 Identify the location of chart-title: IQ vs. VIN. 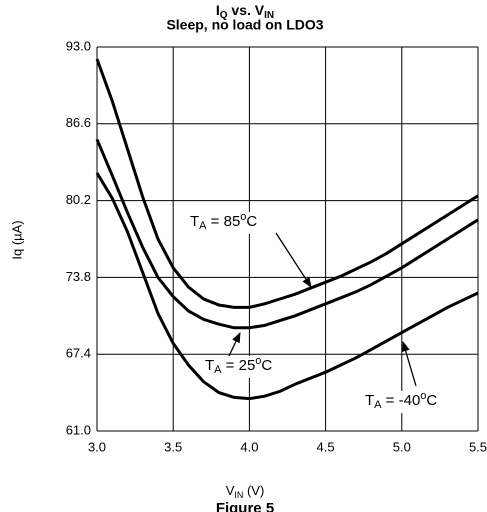
(245, 11).